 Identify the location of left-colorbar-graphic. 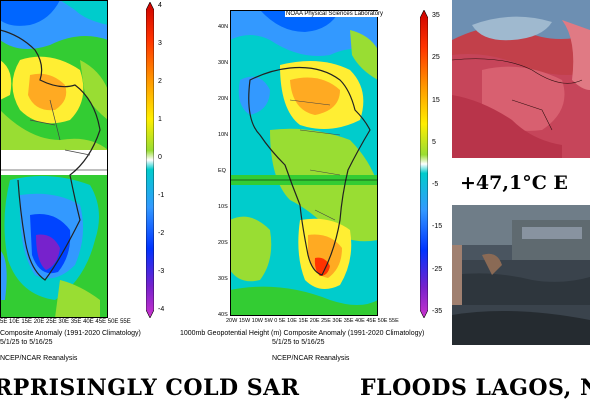
(150, 160).